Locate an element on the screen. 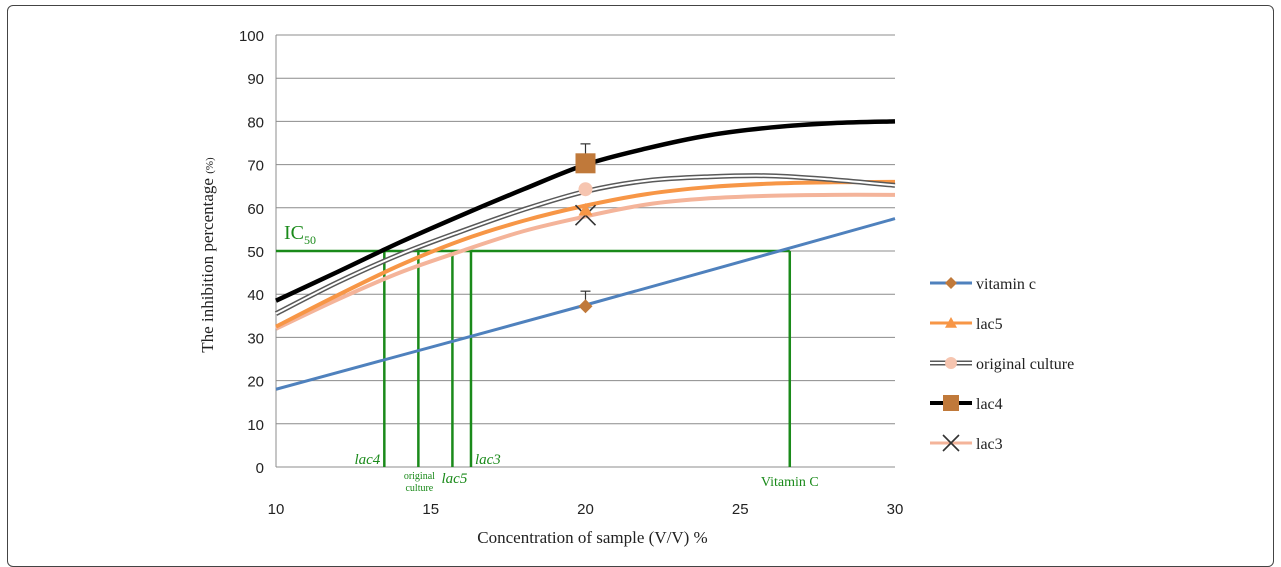 This screenshot has height=567, width=1281. ic50-line-label: Vitamin C is located at coordinates (790, 482).